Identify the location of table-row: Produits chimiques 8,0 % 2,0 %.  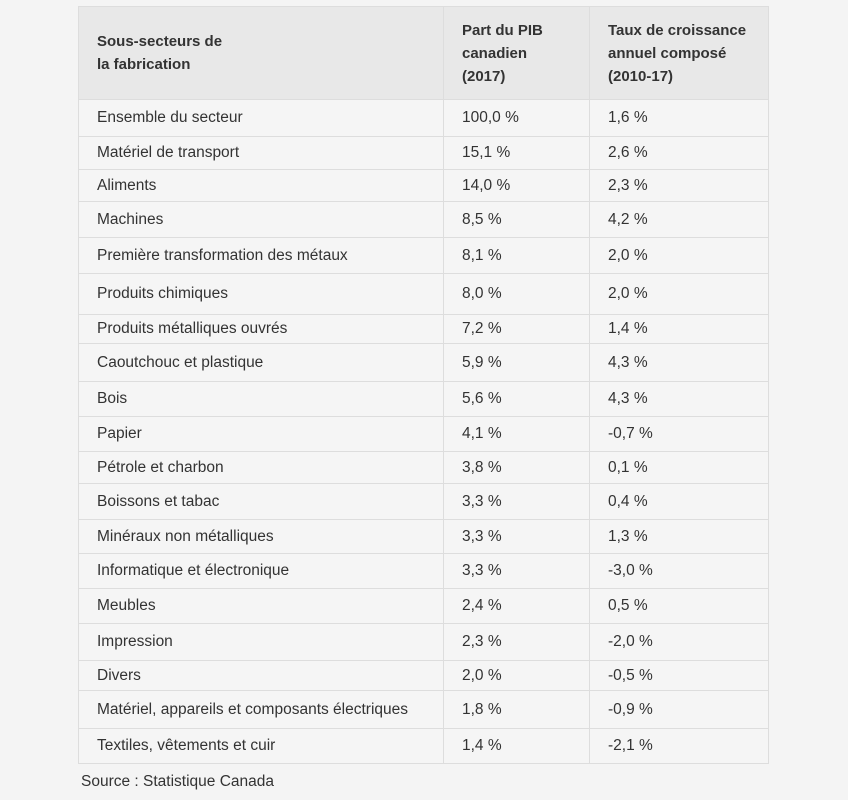
(423, 294).